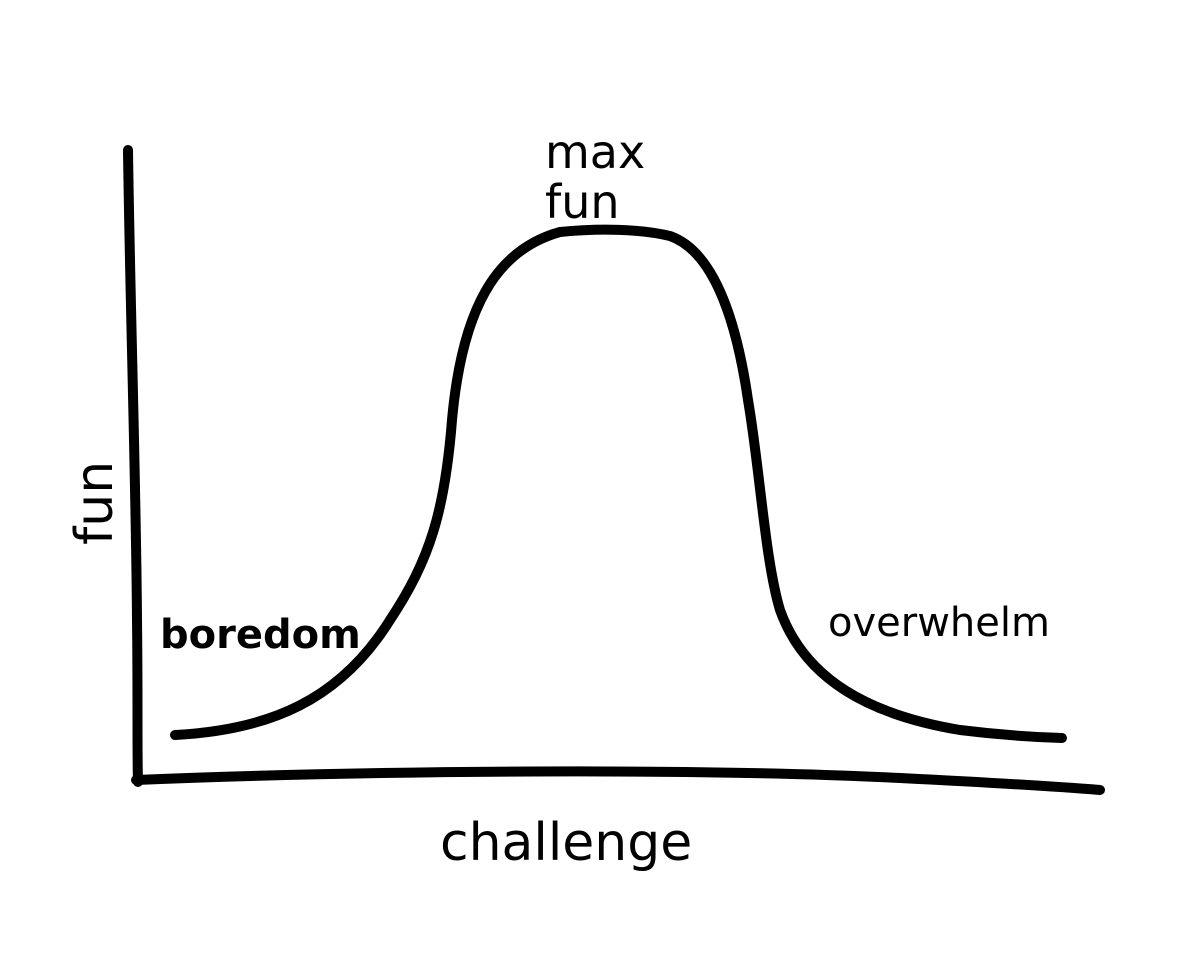 This screenshot has height=960, width=1200. I want to click on overwhelm-label: overwhelm, so click(939, 623).